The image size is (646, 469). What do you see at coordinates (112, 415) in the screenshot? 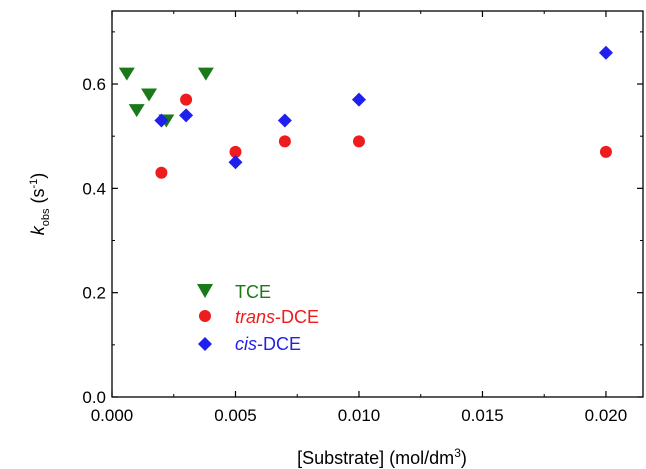
I see `x-tick-label: 0.000` at bounding box center [112, 415].